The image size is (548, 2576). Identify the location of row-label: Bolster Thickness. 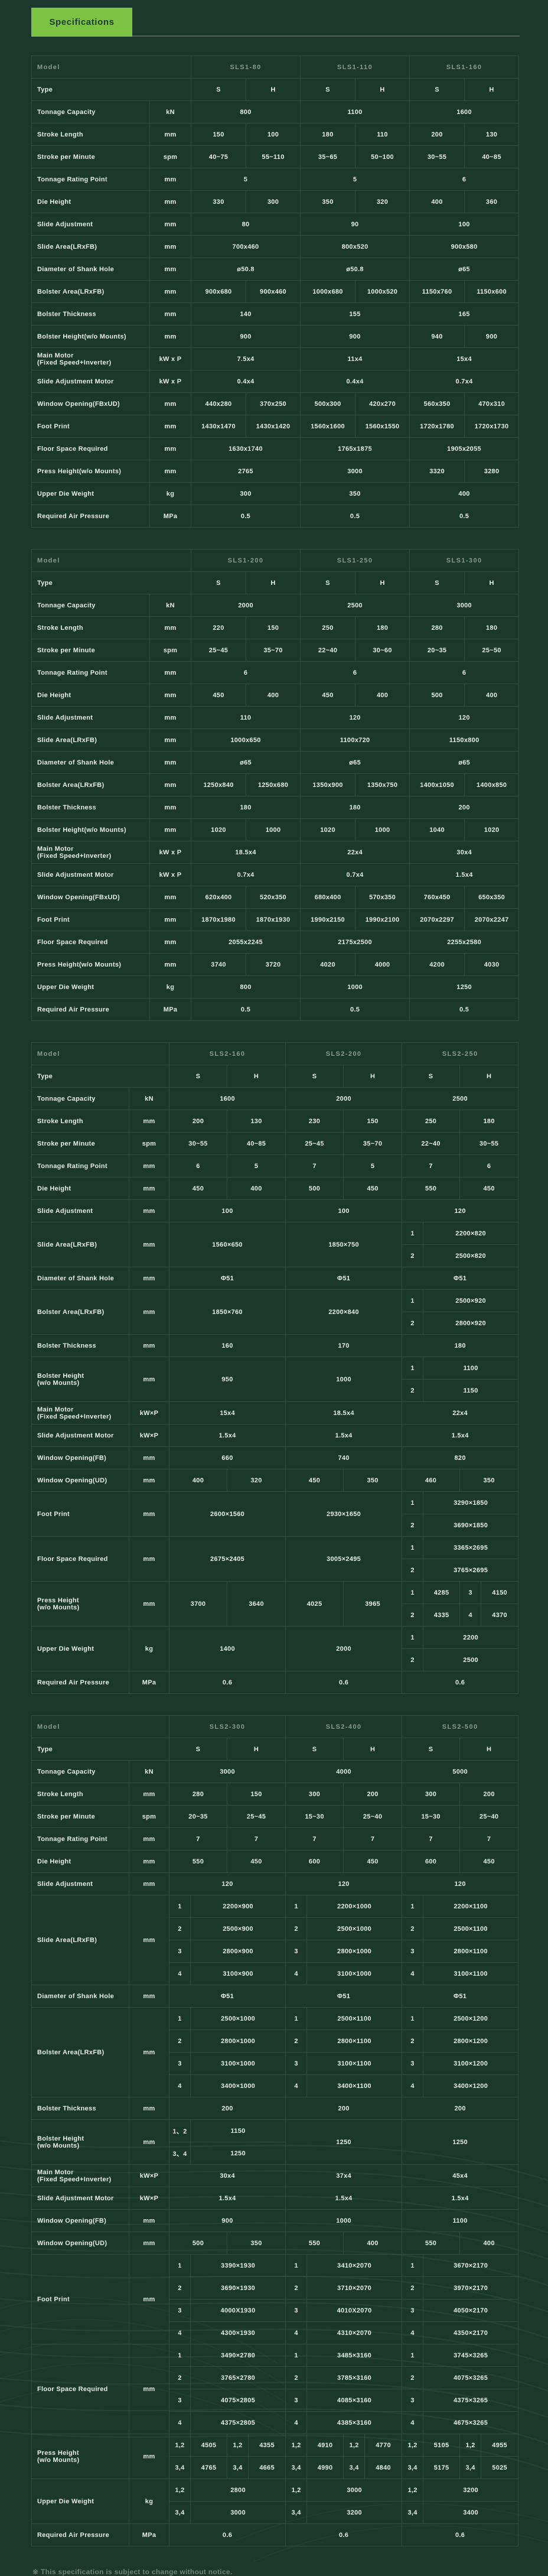
(91, 808).